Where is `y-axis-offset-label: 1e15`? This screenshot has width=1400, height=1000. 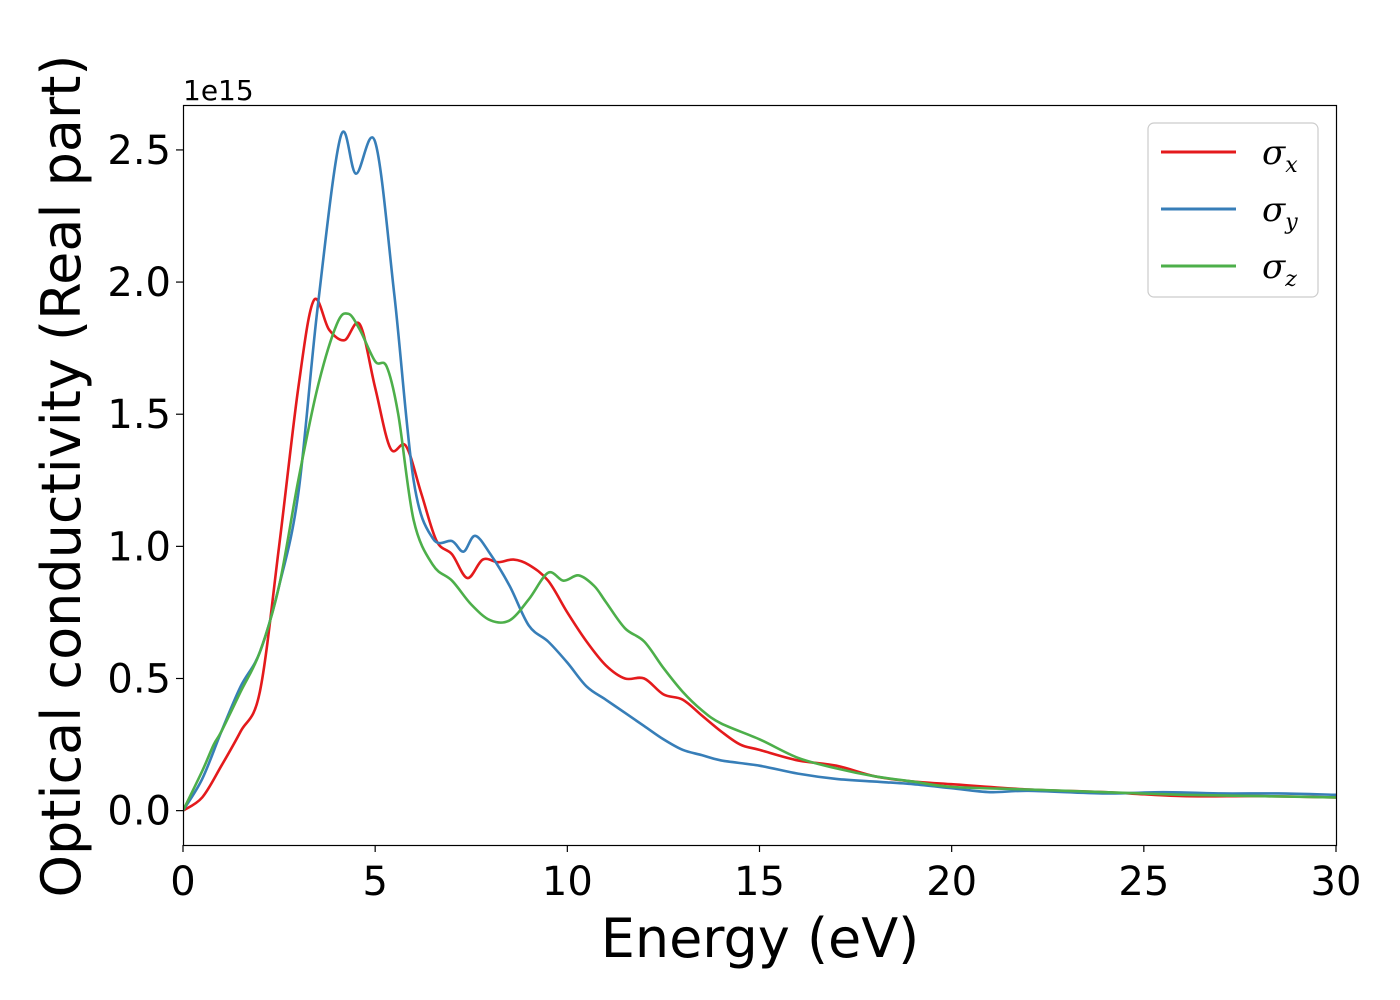 y-axis-offset-label: 1e15 is located at coordinates (218, 90).